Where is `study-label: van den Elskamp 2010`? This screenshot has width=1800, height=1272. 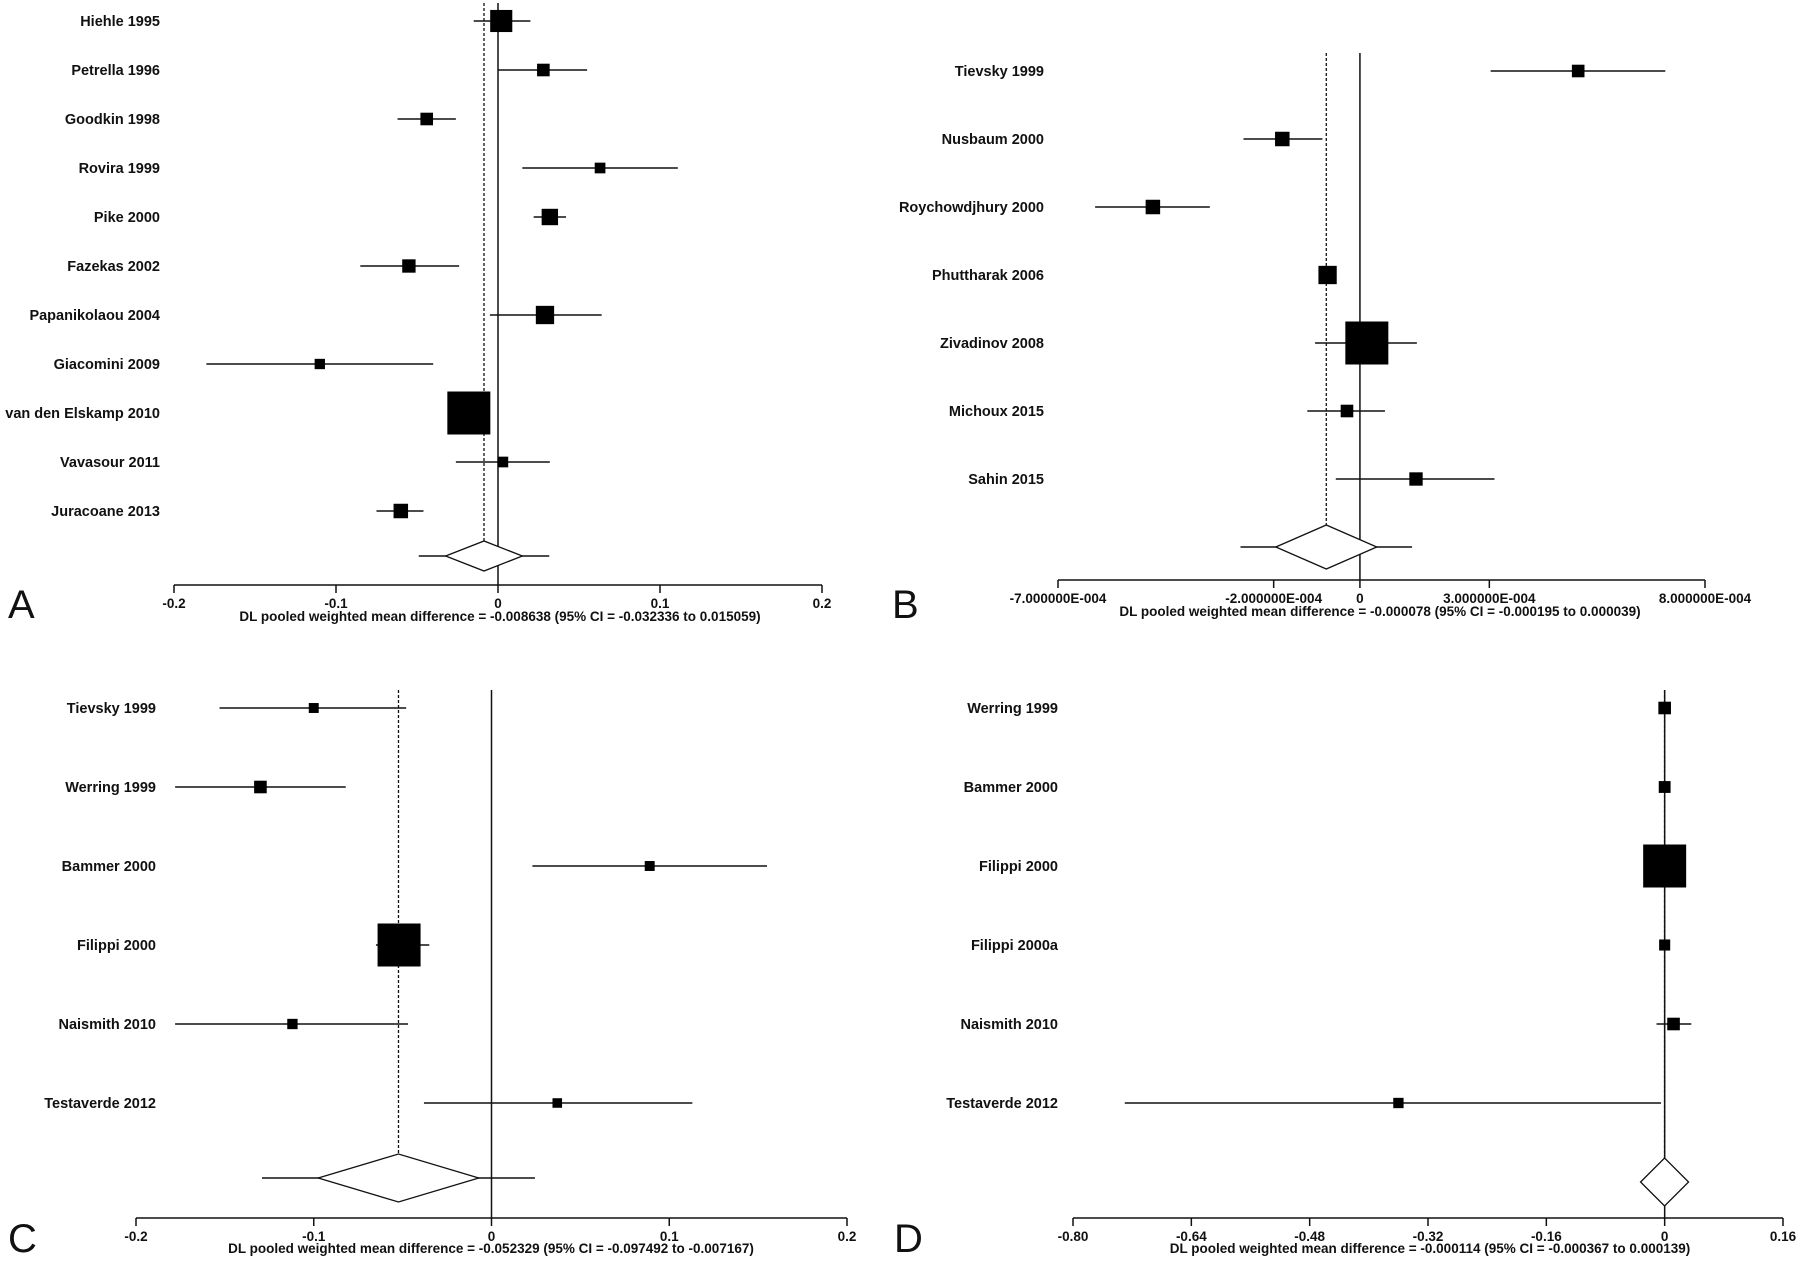 study-label: van den Elskamp 2010 is located at coordinates (82, 414).